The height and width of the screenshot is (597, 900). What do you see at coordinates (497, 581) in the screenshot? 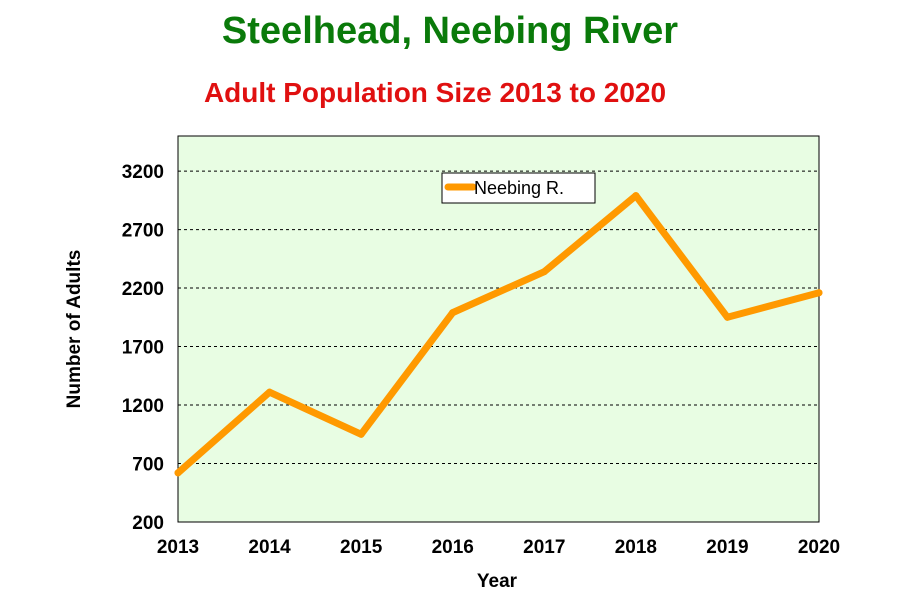
I see `x-axis-label: Year` at bounding box center [497, 581].